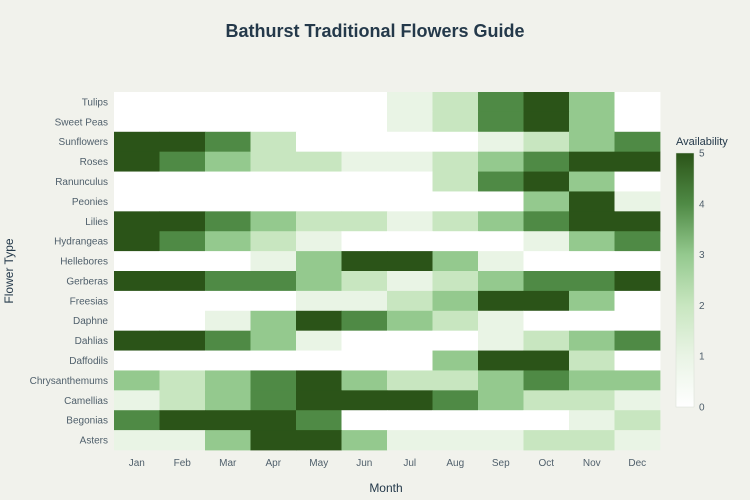 The height and width of the screenshot is (500, 750). I want to click on heatmap-cell-tulips-dec, so click(637, 102).